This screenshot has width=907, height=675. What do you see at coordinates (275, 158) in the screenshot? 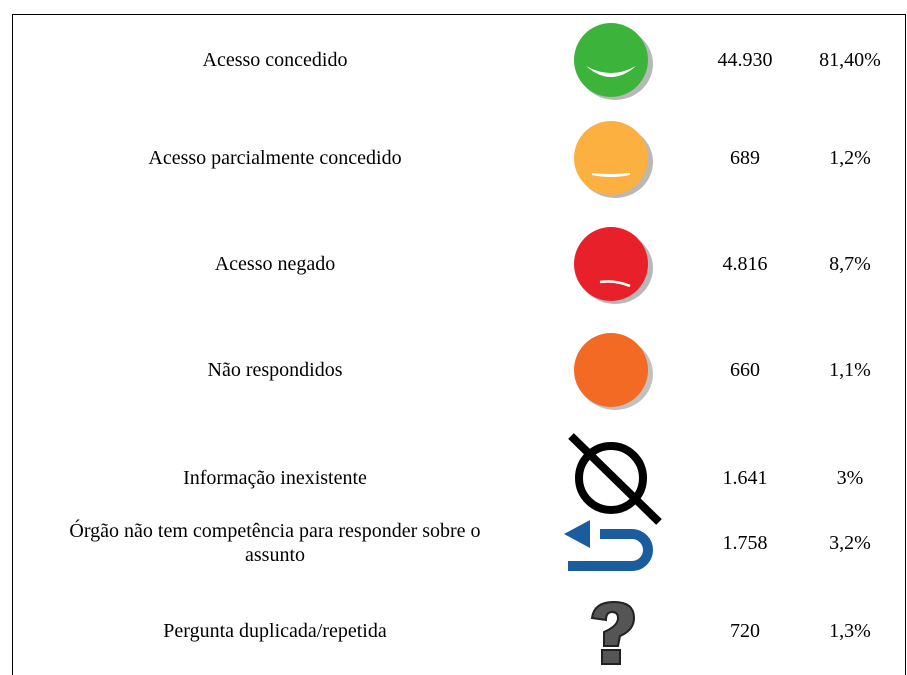
I see `row-label: Acesso parcialmente concedido` at bounding box center [275, 158].